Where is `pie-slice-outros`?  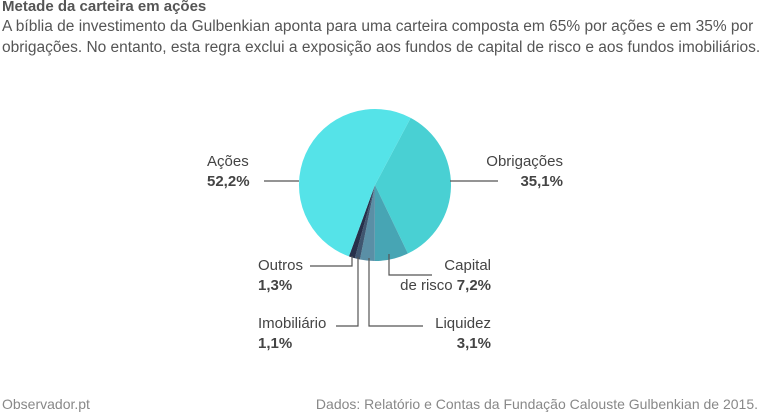 pie-slice-outros is located at coordinates (361, 222).